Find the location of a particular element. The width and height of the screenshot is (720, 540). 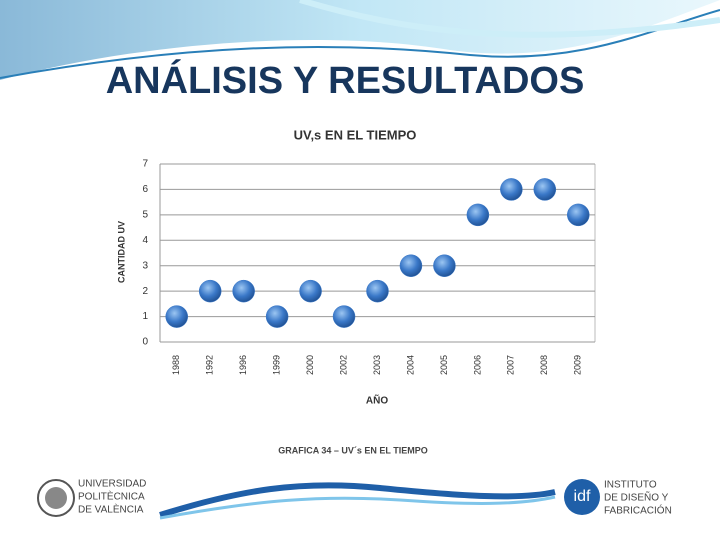

y-tick-label: 0 is located at coordinates (145, 342).